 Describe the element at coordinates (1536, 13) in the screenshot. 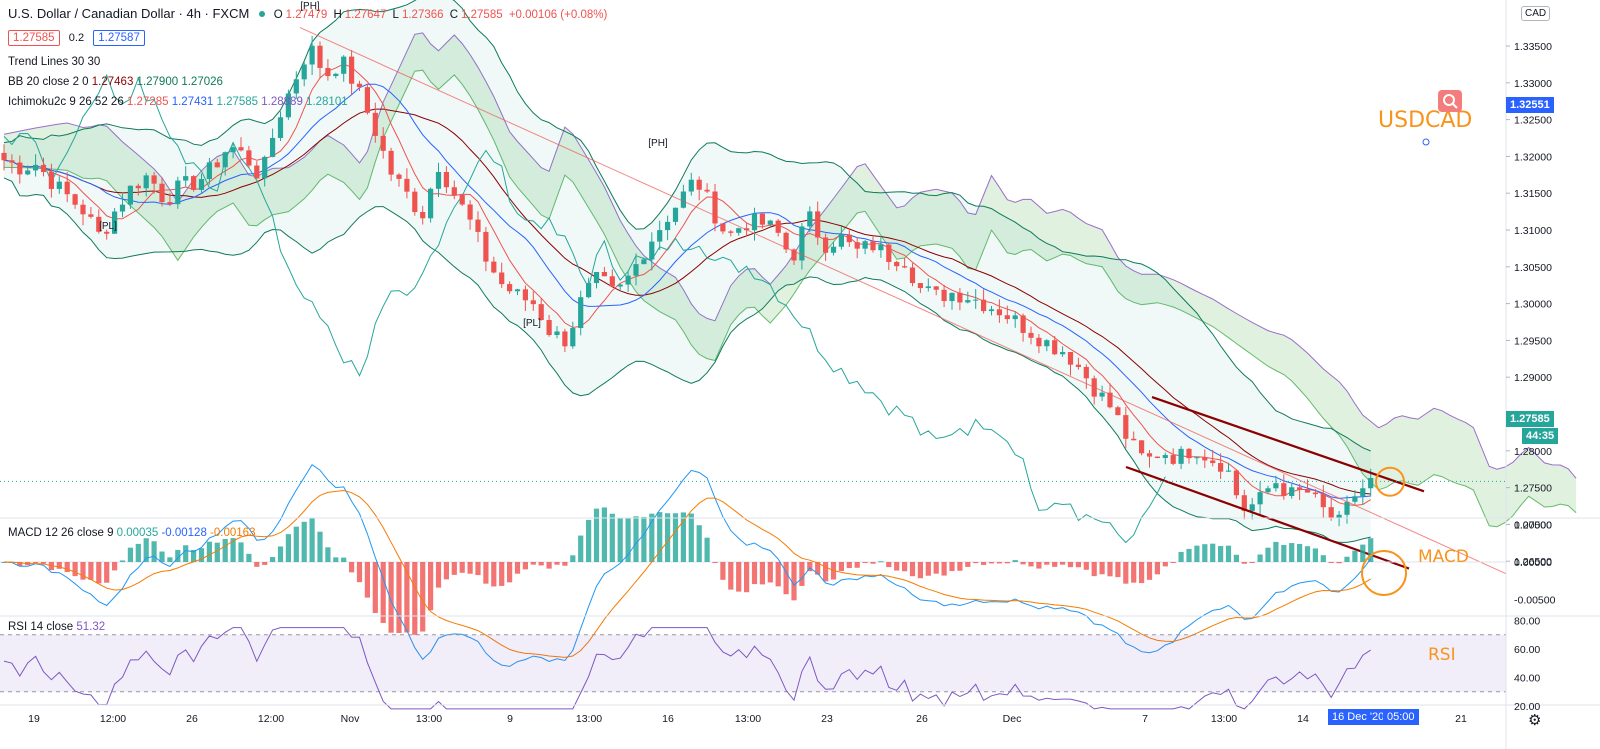

I see `currency-button: CAD` at that location.